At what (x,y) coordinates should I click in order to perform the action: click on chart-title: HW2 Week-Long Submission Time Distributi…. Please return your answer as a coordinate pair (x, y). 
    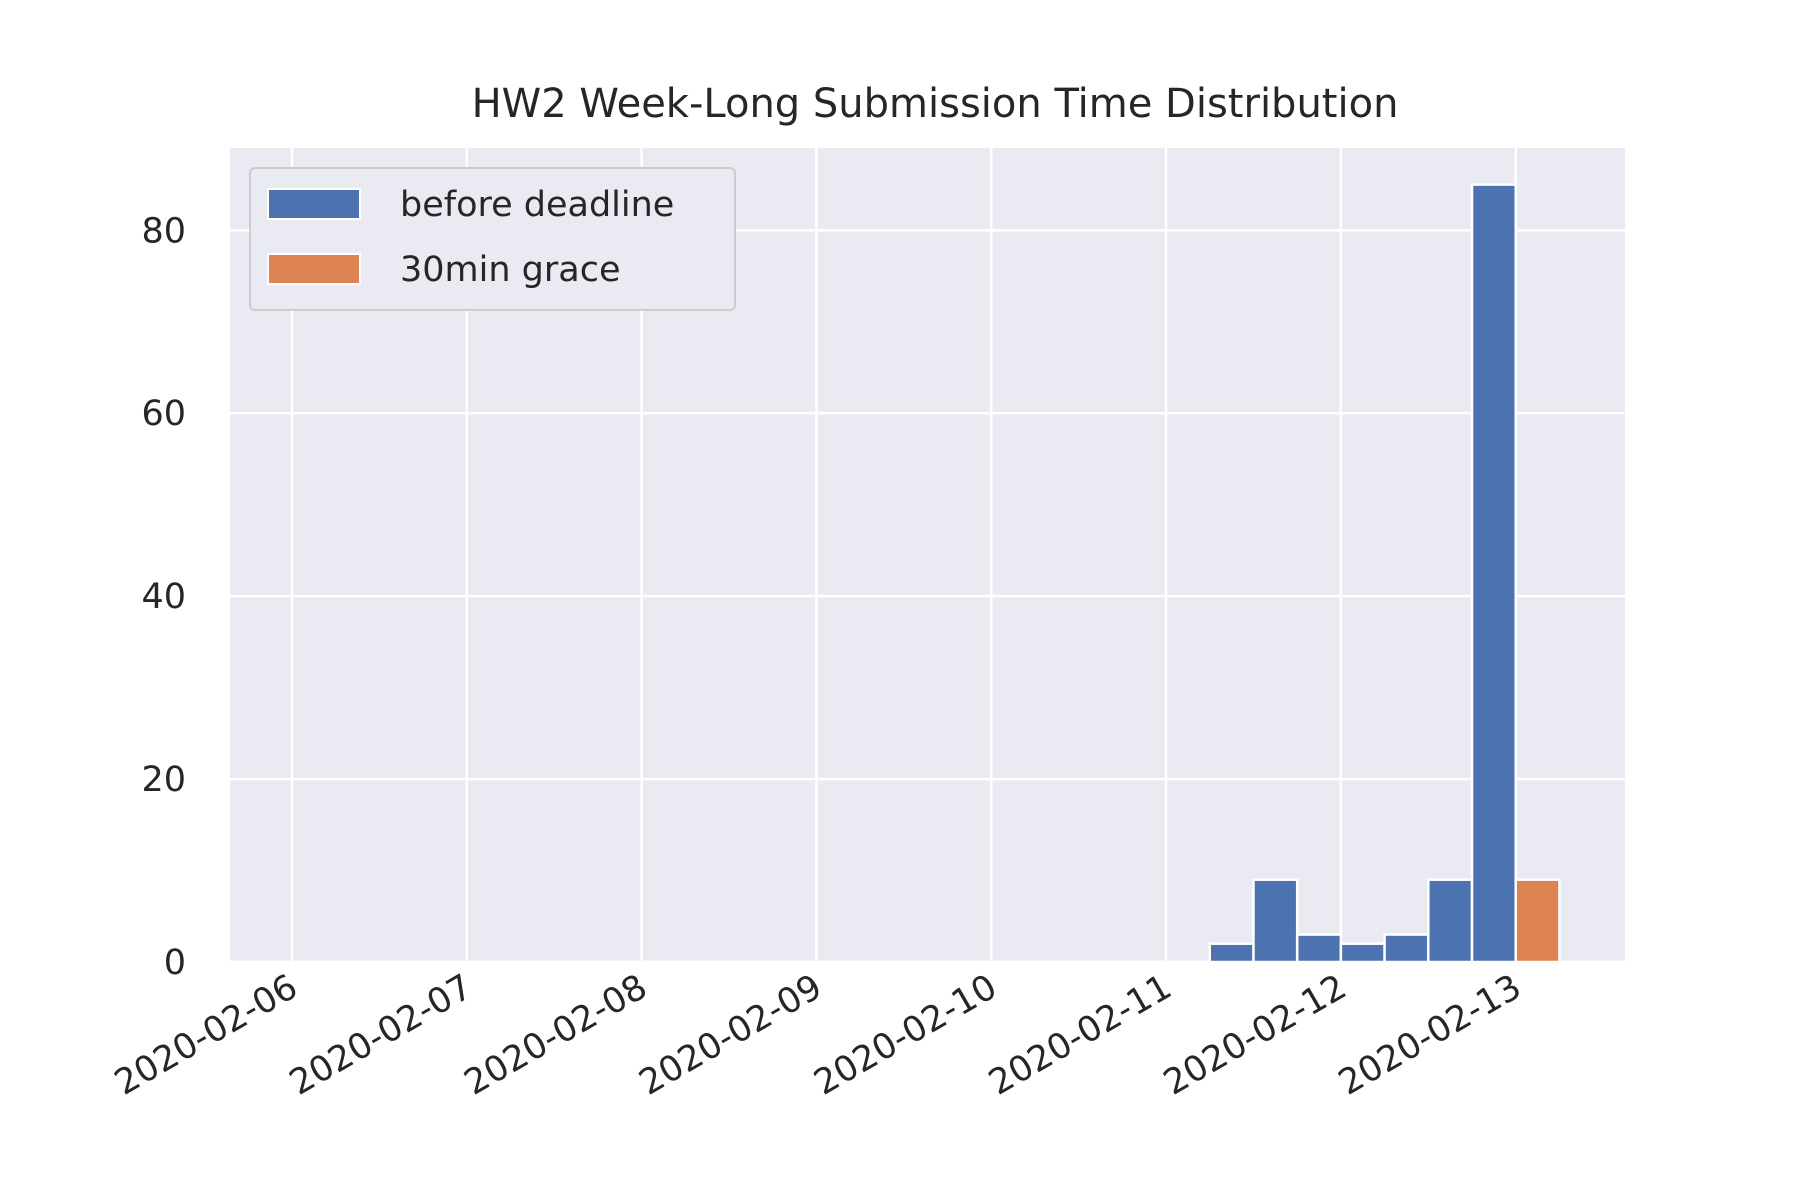
    Looking at the image, I should click on (935, 104).